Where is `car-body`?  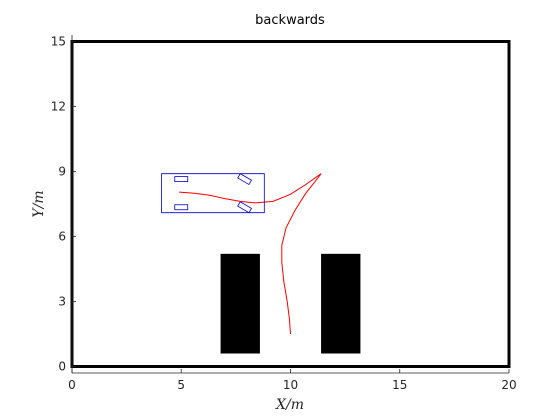
car-body is located at coordinates (213, 193).